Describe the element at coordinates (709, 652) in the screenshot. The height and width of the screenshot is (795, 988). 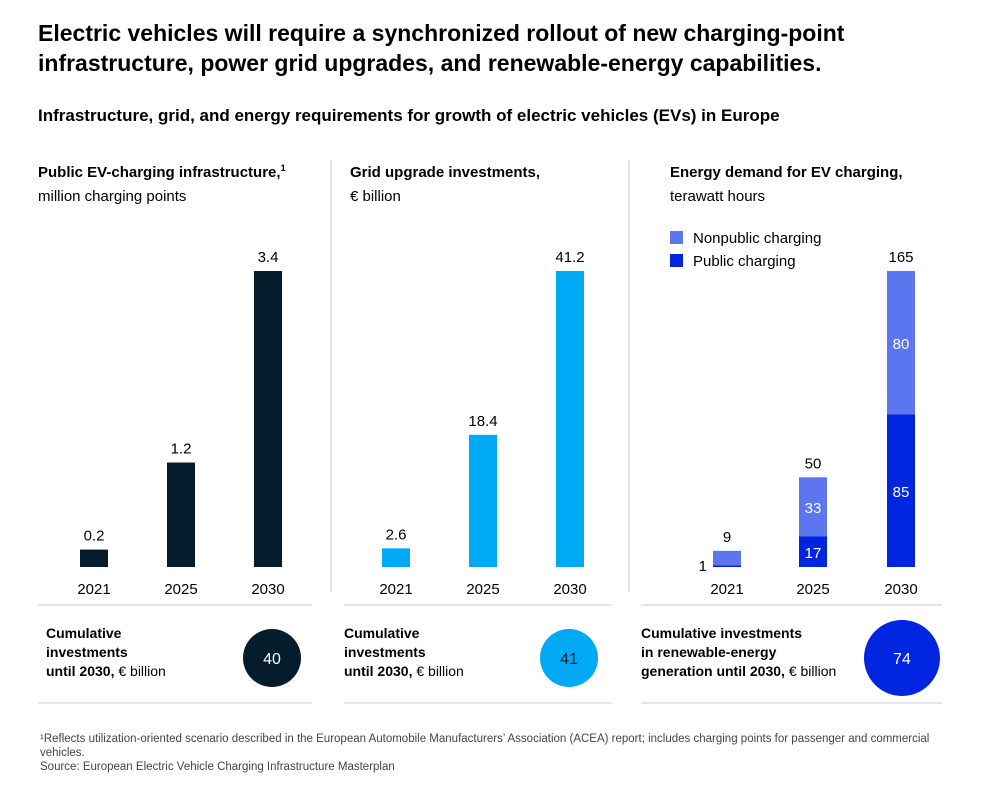
I see `cumulative-label: in renewable-energy` at that location.